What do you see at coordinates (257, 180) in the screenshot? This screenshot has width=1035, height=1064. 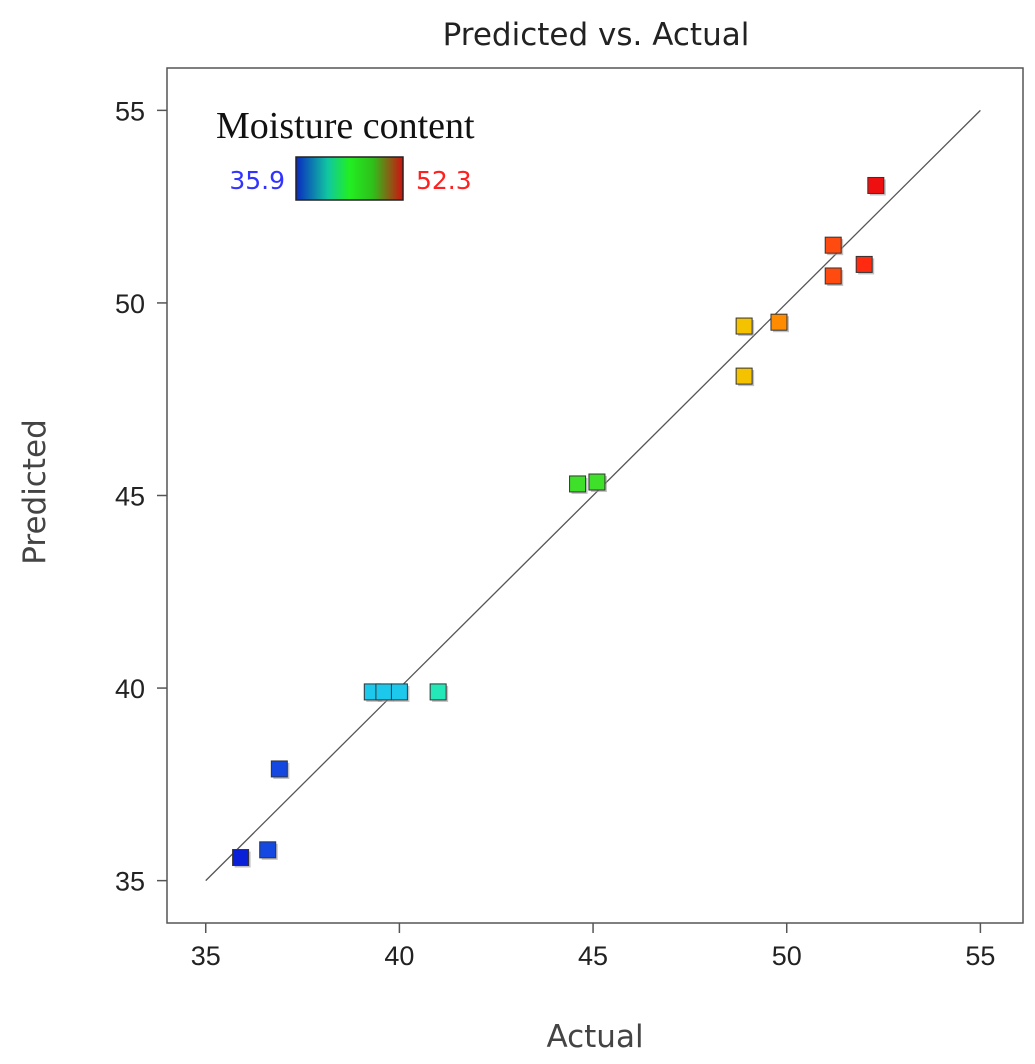 I see `legend-min-value: 35.9` at bounding box center [257, 180].